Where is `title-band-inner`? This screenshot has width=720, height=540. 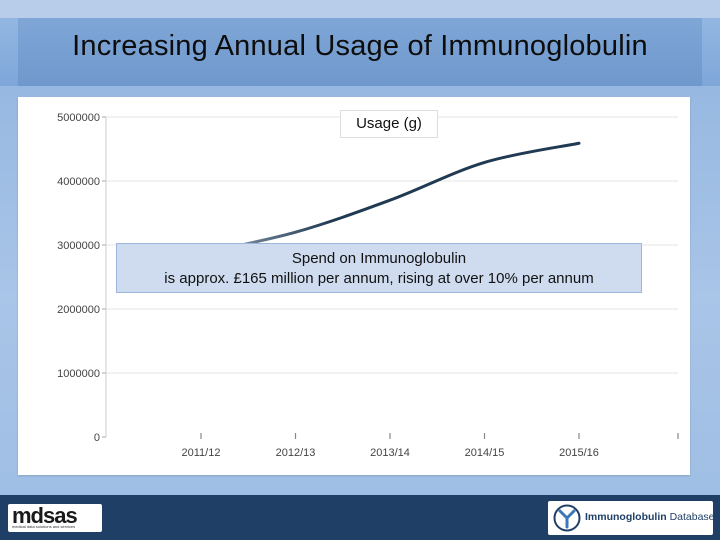
title-band-inner is located at coordinates (360, 52).